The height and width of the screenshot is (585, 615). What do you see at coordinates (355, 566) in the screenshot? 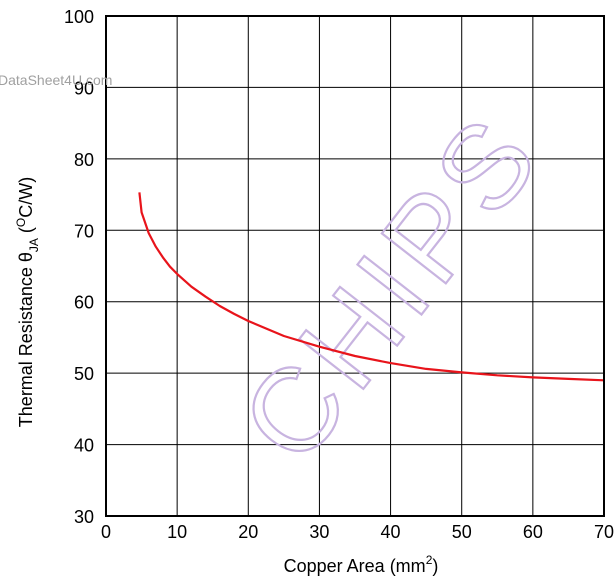
I see `x-axis-title-text: Copper Area (mm` at bounding box center [355, 566].